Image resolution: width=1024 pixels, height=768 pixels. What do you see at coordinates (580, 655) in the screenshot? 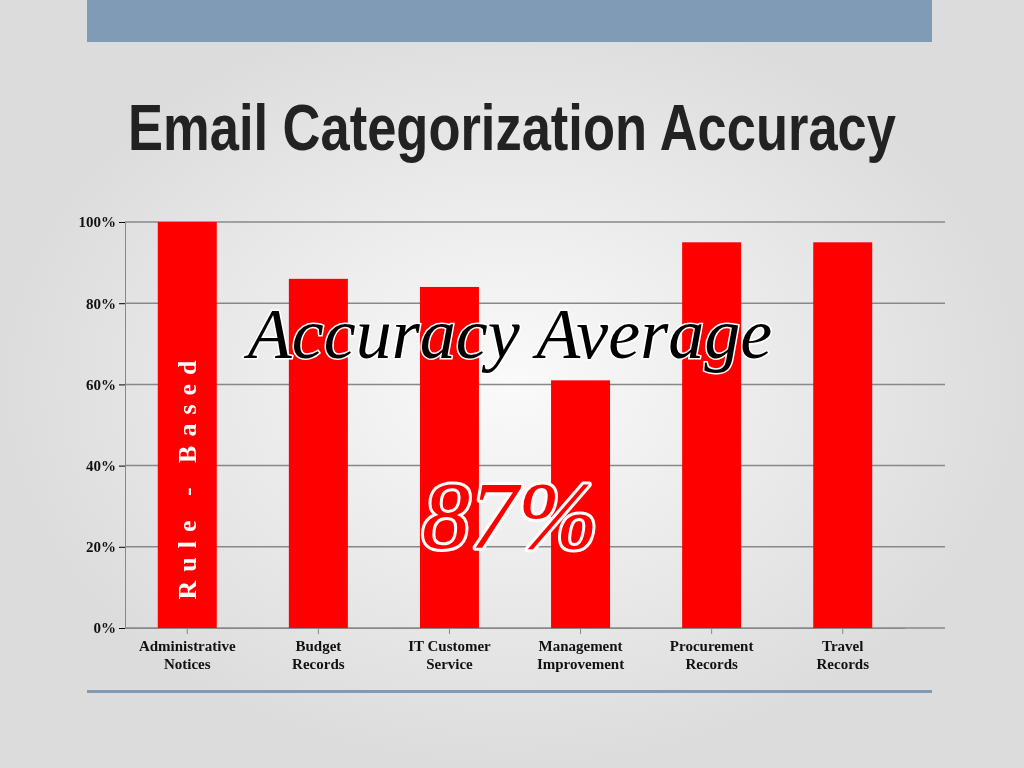
I see `x-tick-label: Management Improvement` at bounding box center [580, 655].